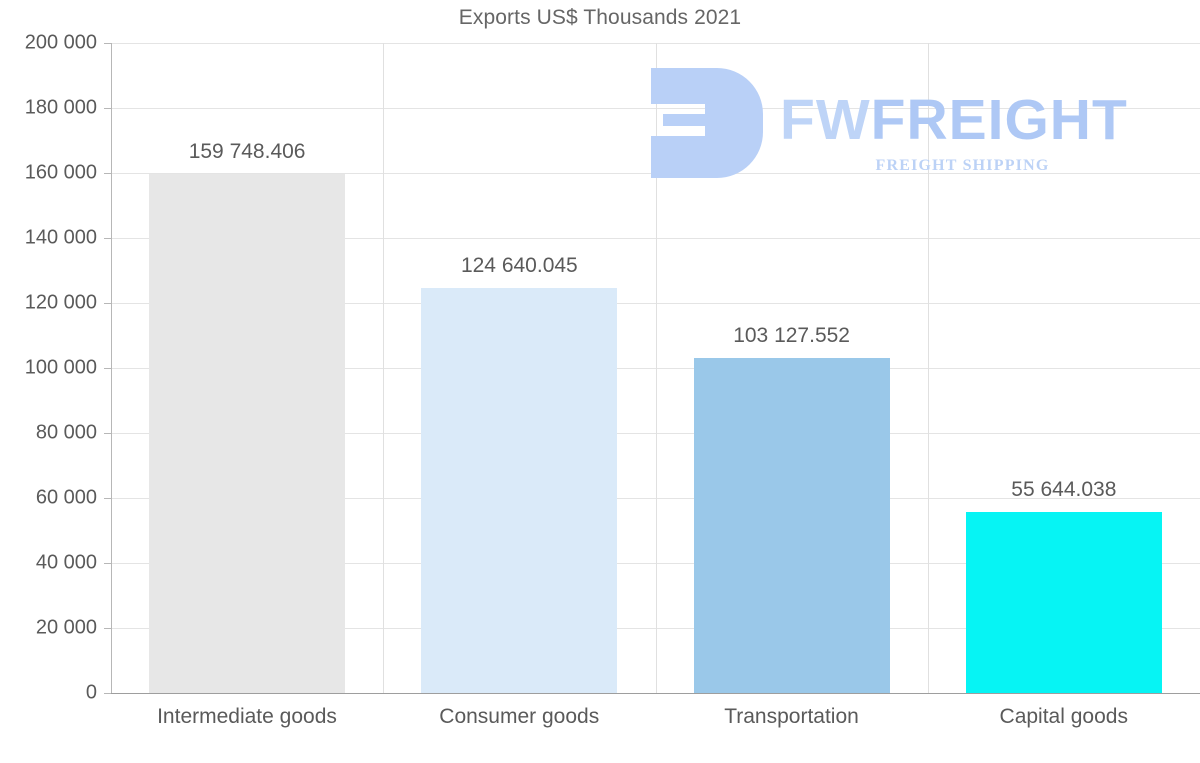  I want to click on bar-intermediate-goods, so click(247, 433).